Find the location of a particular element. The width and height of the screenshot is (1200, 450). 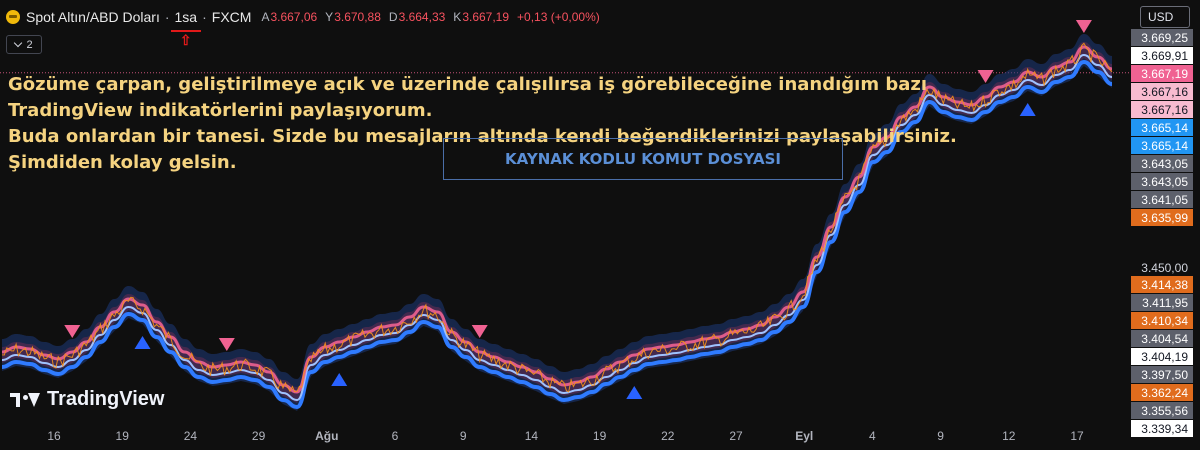

price-axis-label: 3.355,56 is located at coordinates (1162, 410).